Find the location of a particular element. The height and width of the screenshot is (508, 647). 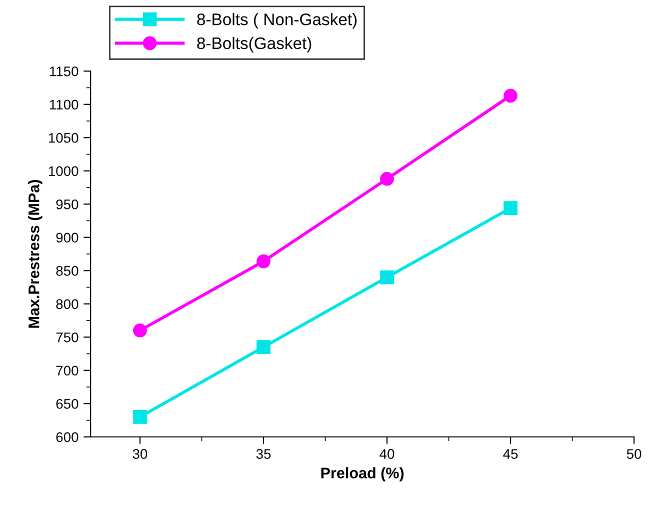

y-tick-label: 1050 is located at coordinates (63, 137).